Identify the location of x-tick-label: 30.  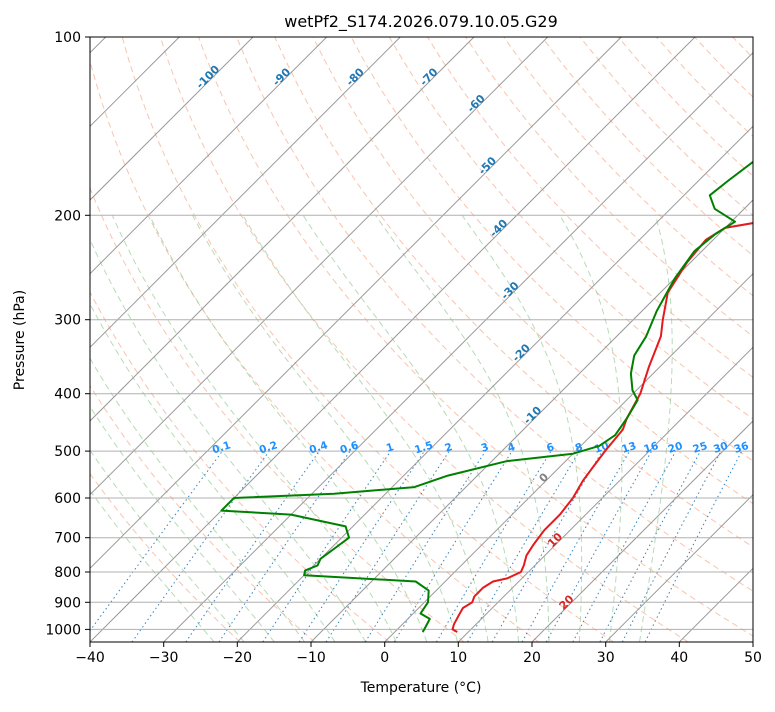
(606, 658).